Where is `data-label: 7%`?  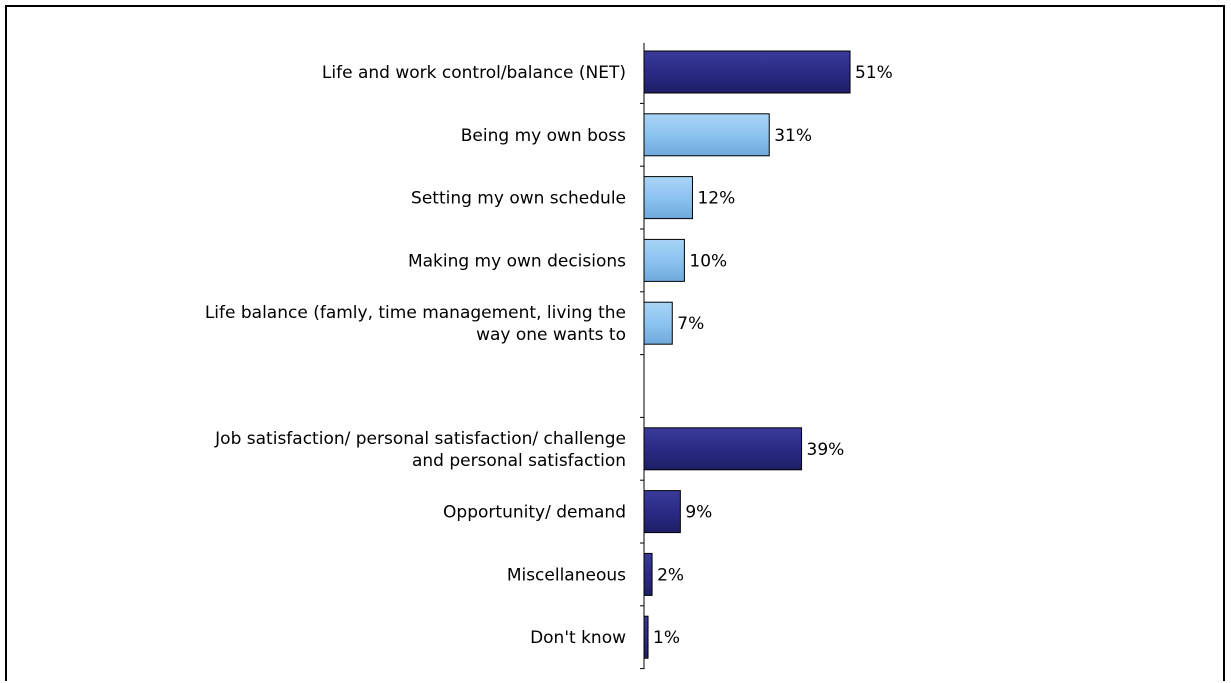 data-label: 7% is located at coordinates (690, 324).